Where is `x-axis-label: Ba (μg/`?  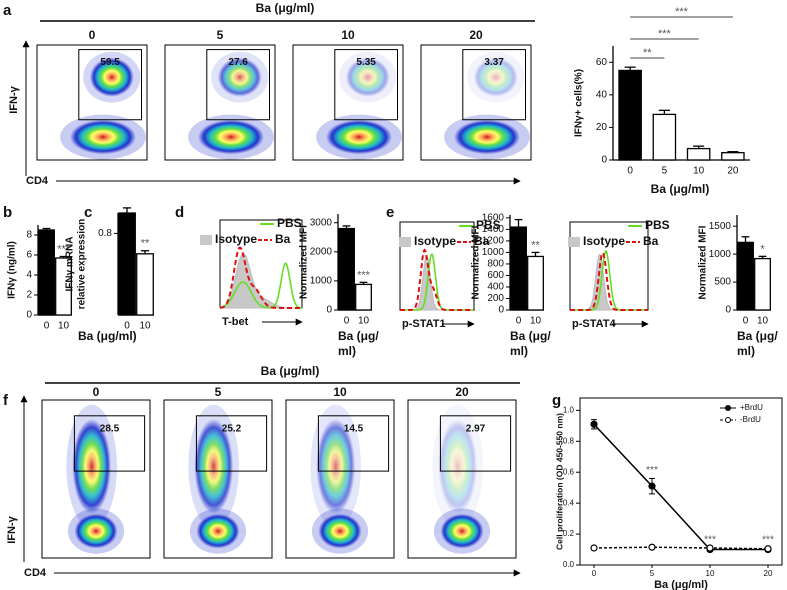 x-axis-label: Ba (μg/ is located at coordinates (358, 336).